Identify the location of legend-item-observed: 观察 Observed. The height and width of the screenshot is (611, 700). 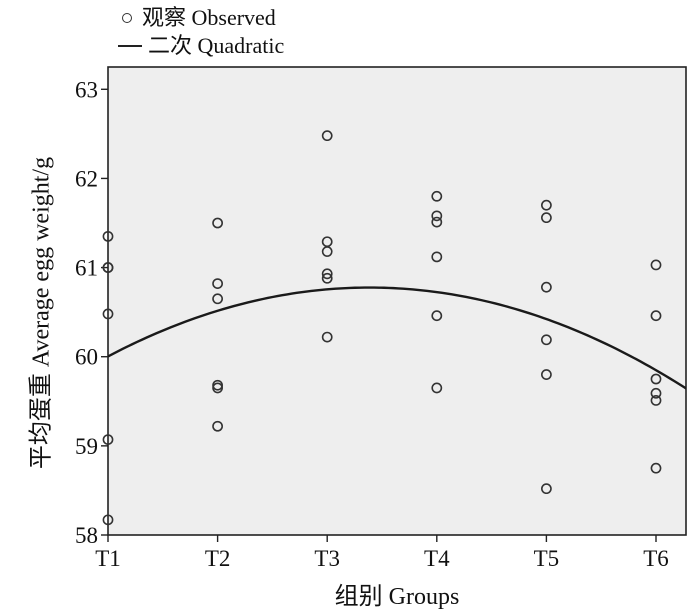
(201, 18).